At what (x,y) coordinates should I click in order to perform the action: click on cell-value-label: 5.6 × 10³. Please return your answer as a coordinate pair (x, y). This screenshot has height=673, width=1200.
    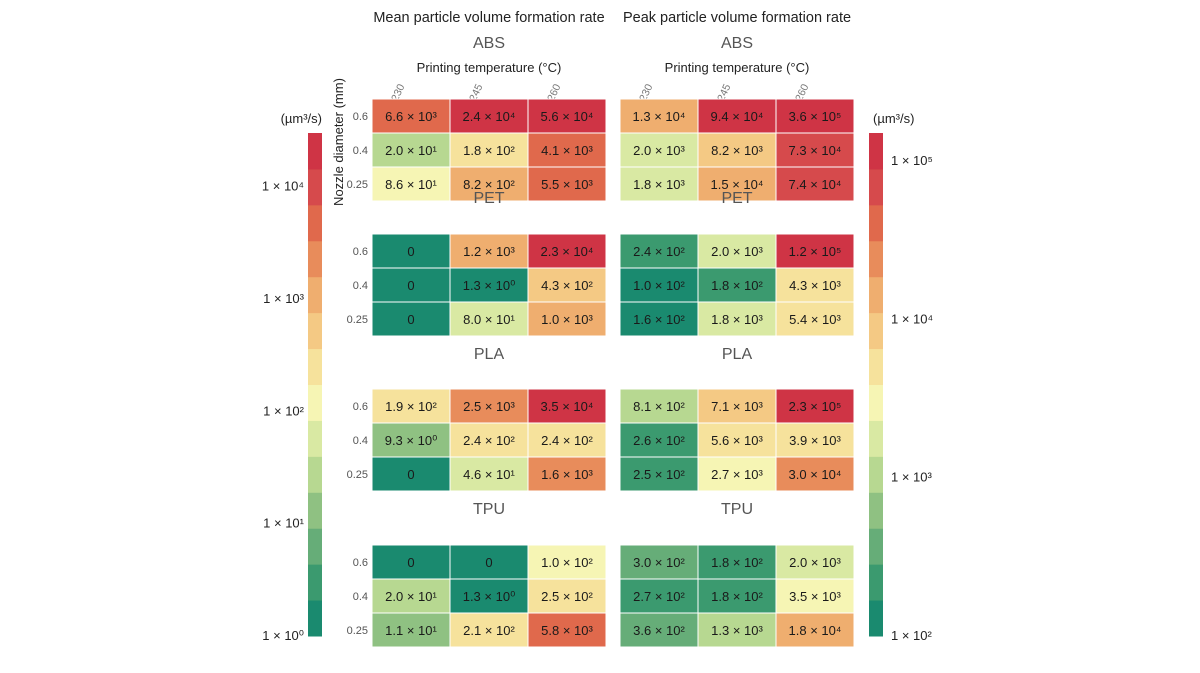
    Looking at the image, I should click on (737, 440).